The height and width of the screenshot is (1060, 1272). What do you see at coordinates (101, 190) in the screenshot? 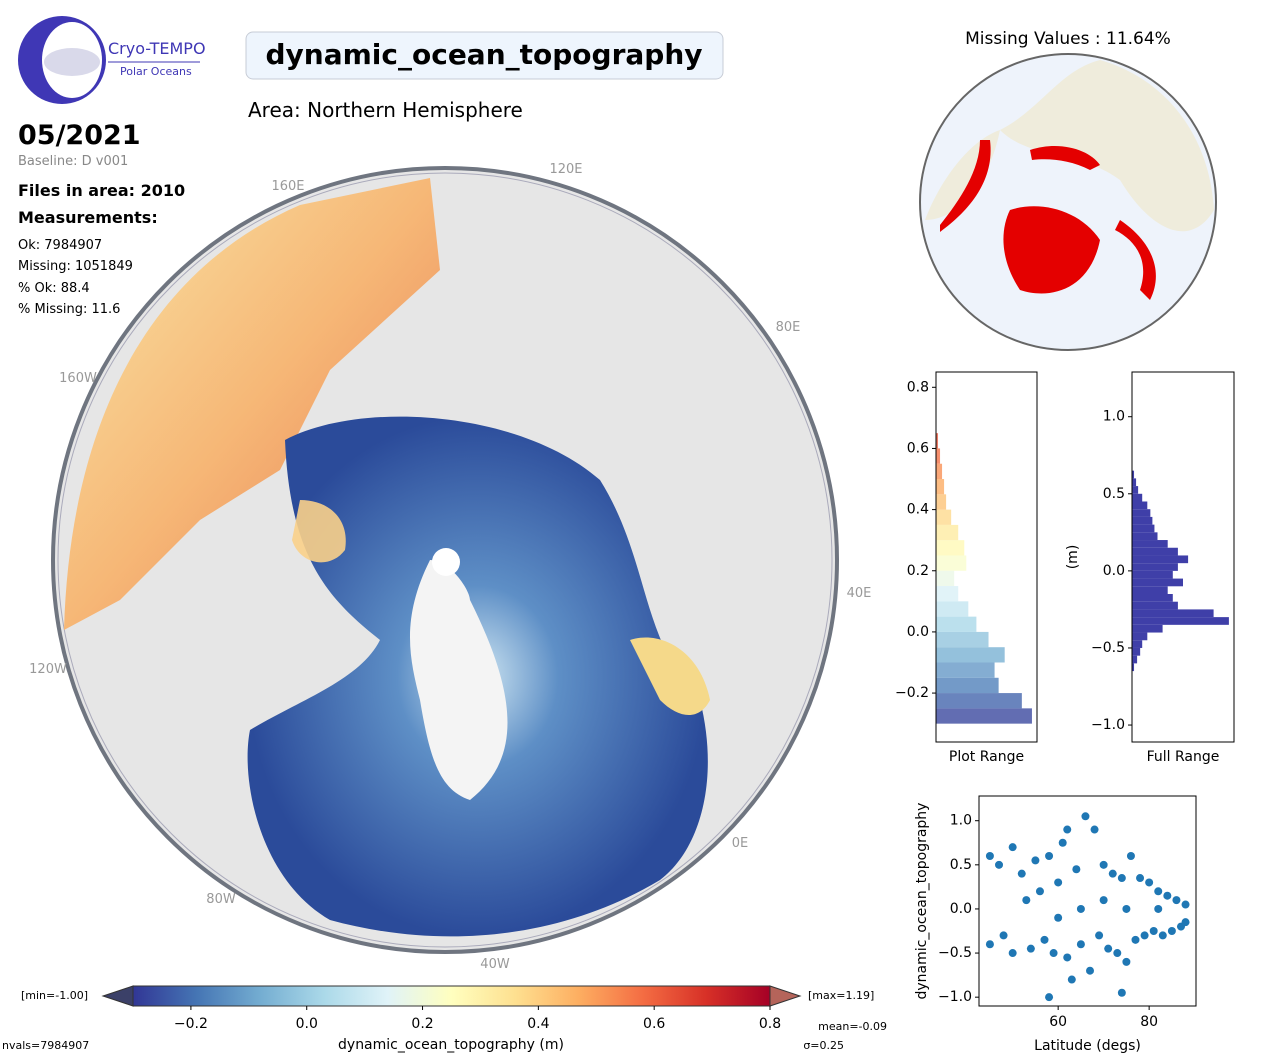
I see `files: Files in area: 2010` at bounding box center [101, 190].